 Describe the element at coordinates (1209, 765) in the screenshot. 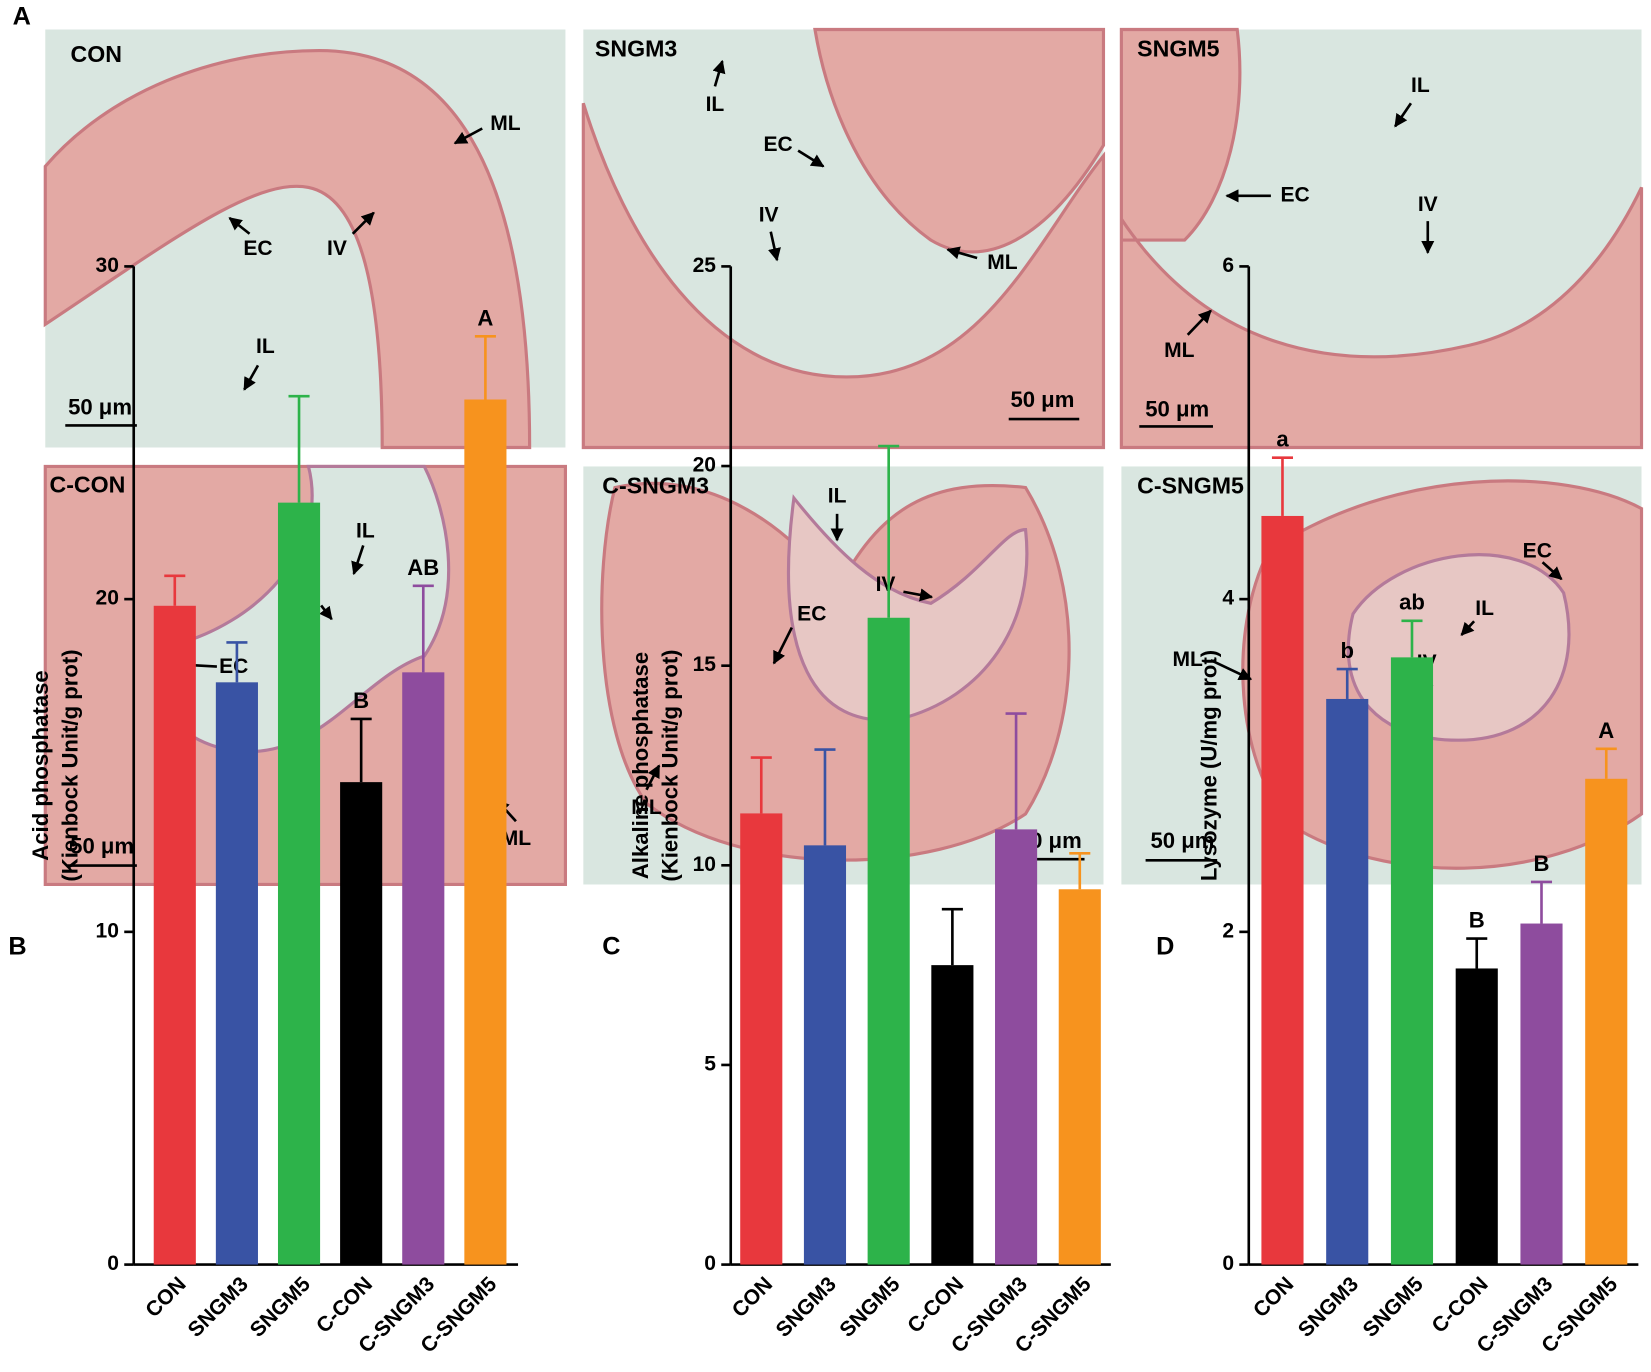

I see `y-axis-label: Lysozyme (U/mg prot)` at that location.